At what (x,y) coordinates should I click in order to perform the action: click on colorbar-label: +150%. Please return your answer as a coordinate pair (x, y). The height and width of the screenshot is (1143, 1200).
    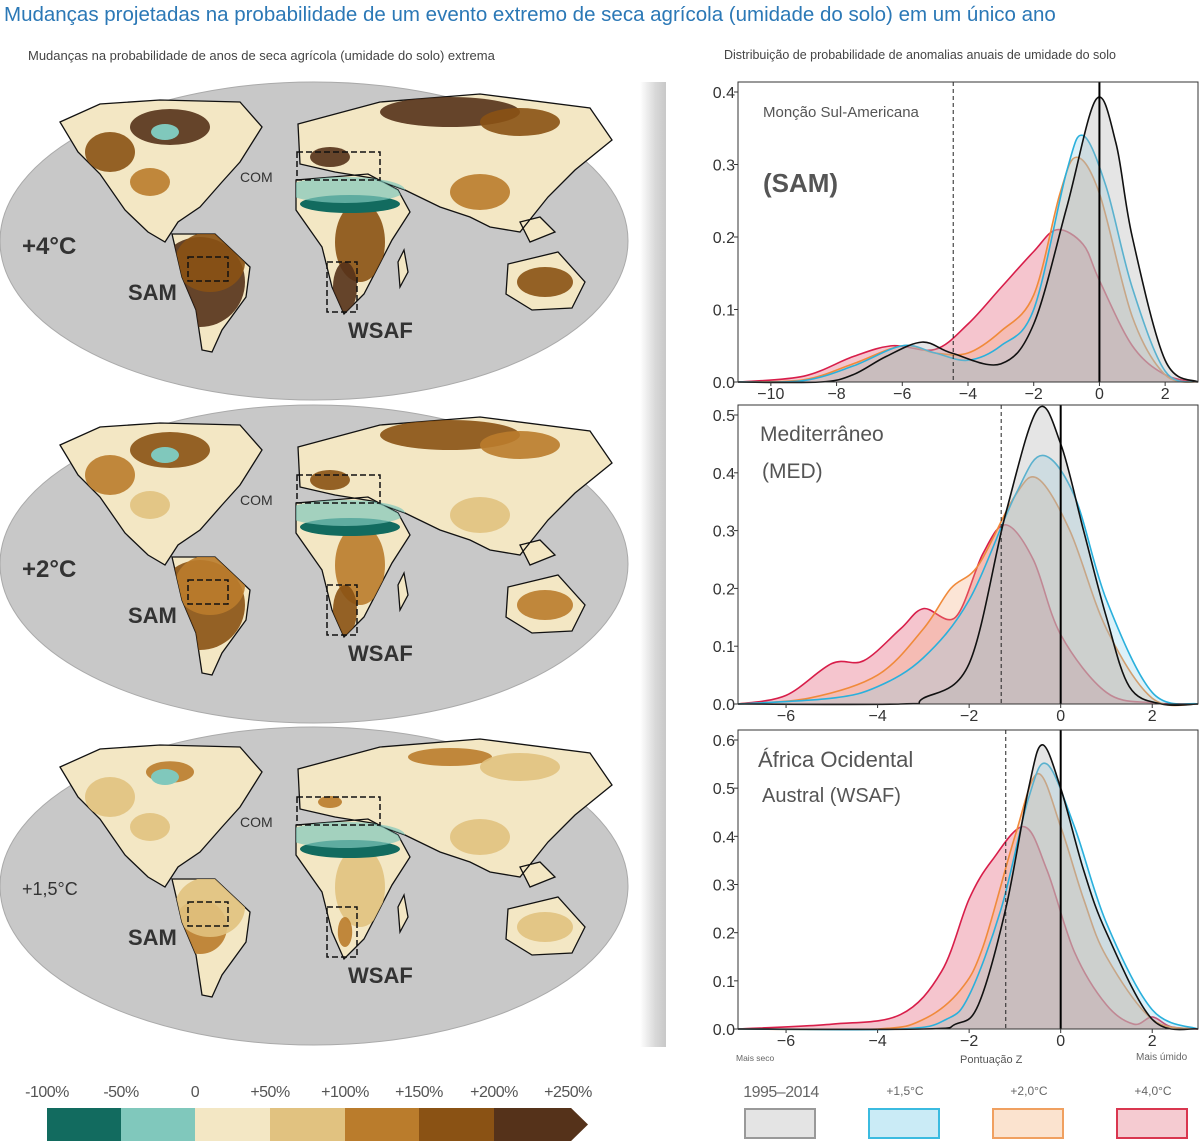
    Looking at the image, I should click on (419, 1092).